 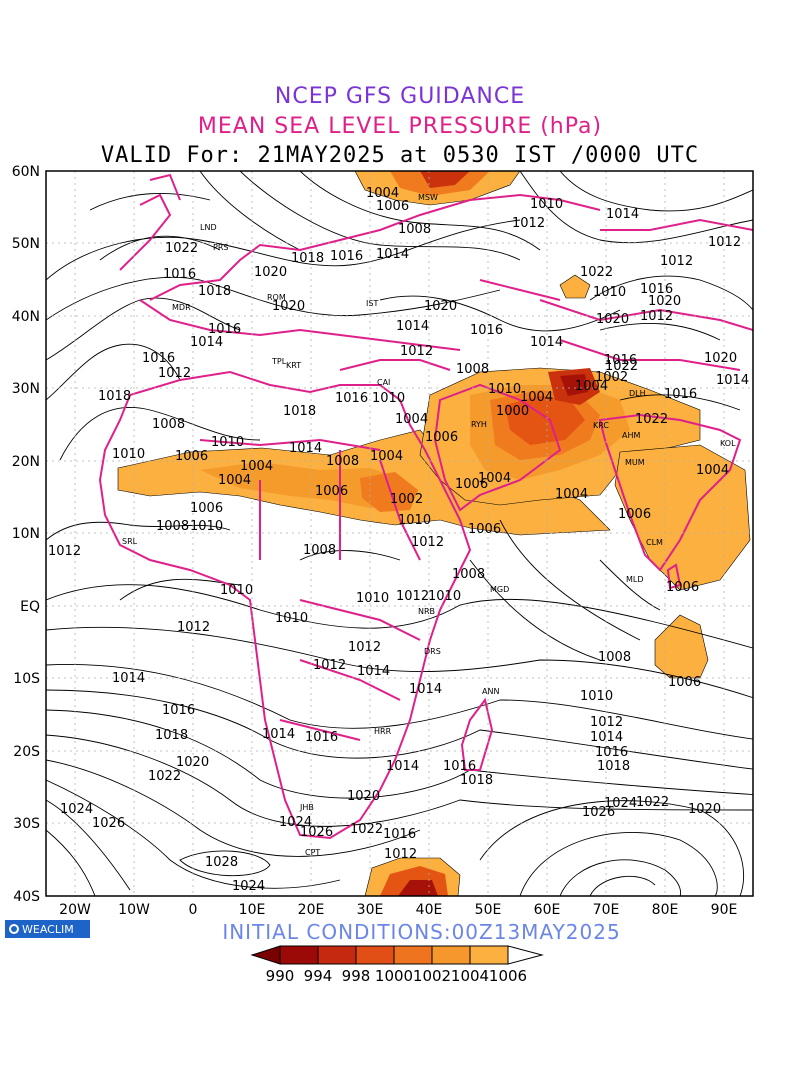 I want to click on colorbar-low-arrow, so click(x=265, y=955).